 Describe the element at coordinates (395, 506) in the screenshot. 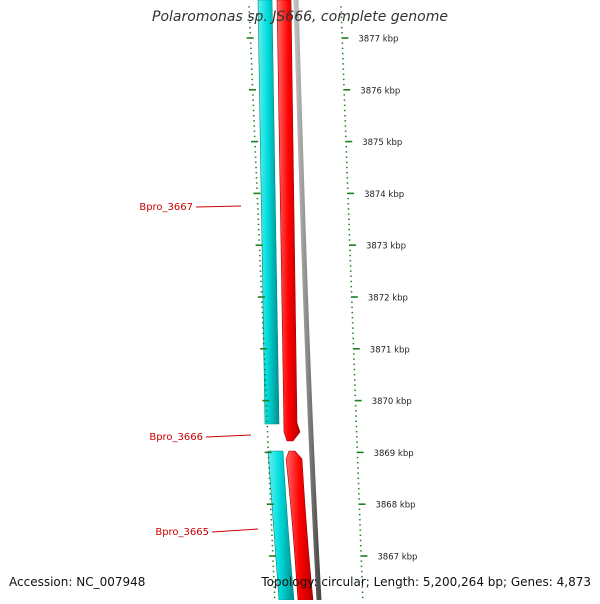

I see `ruler-label: 3868 kbp` at that location.